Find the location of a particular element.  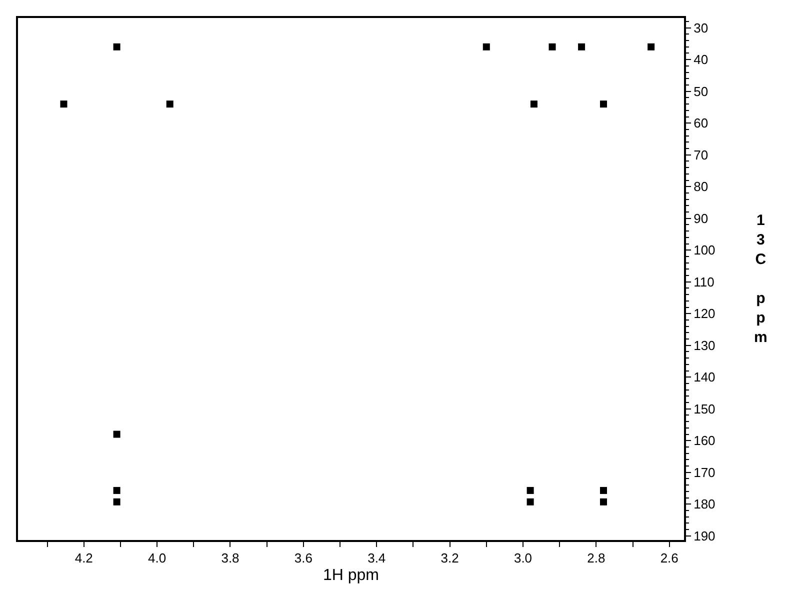

y-tick-label: 80 is located at coordinates (701, 186).